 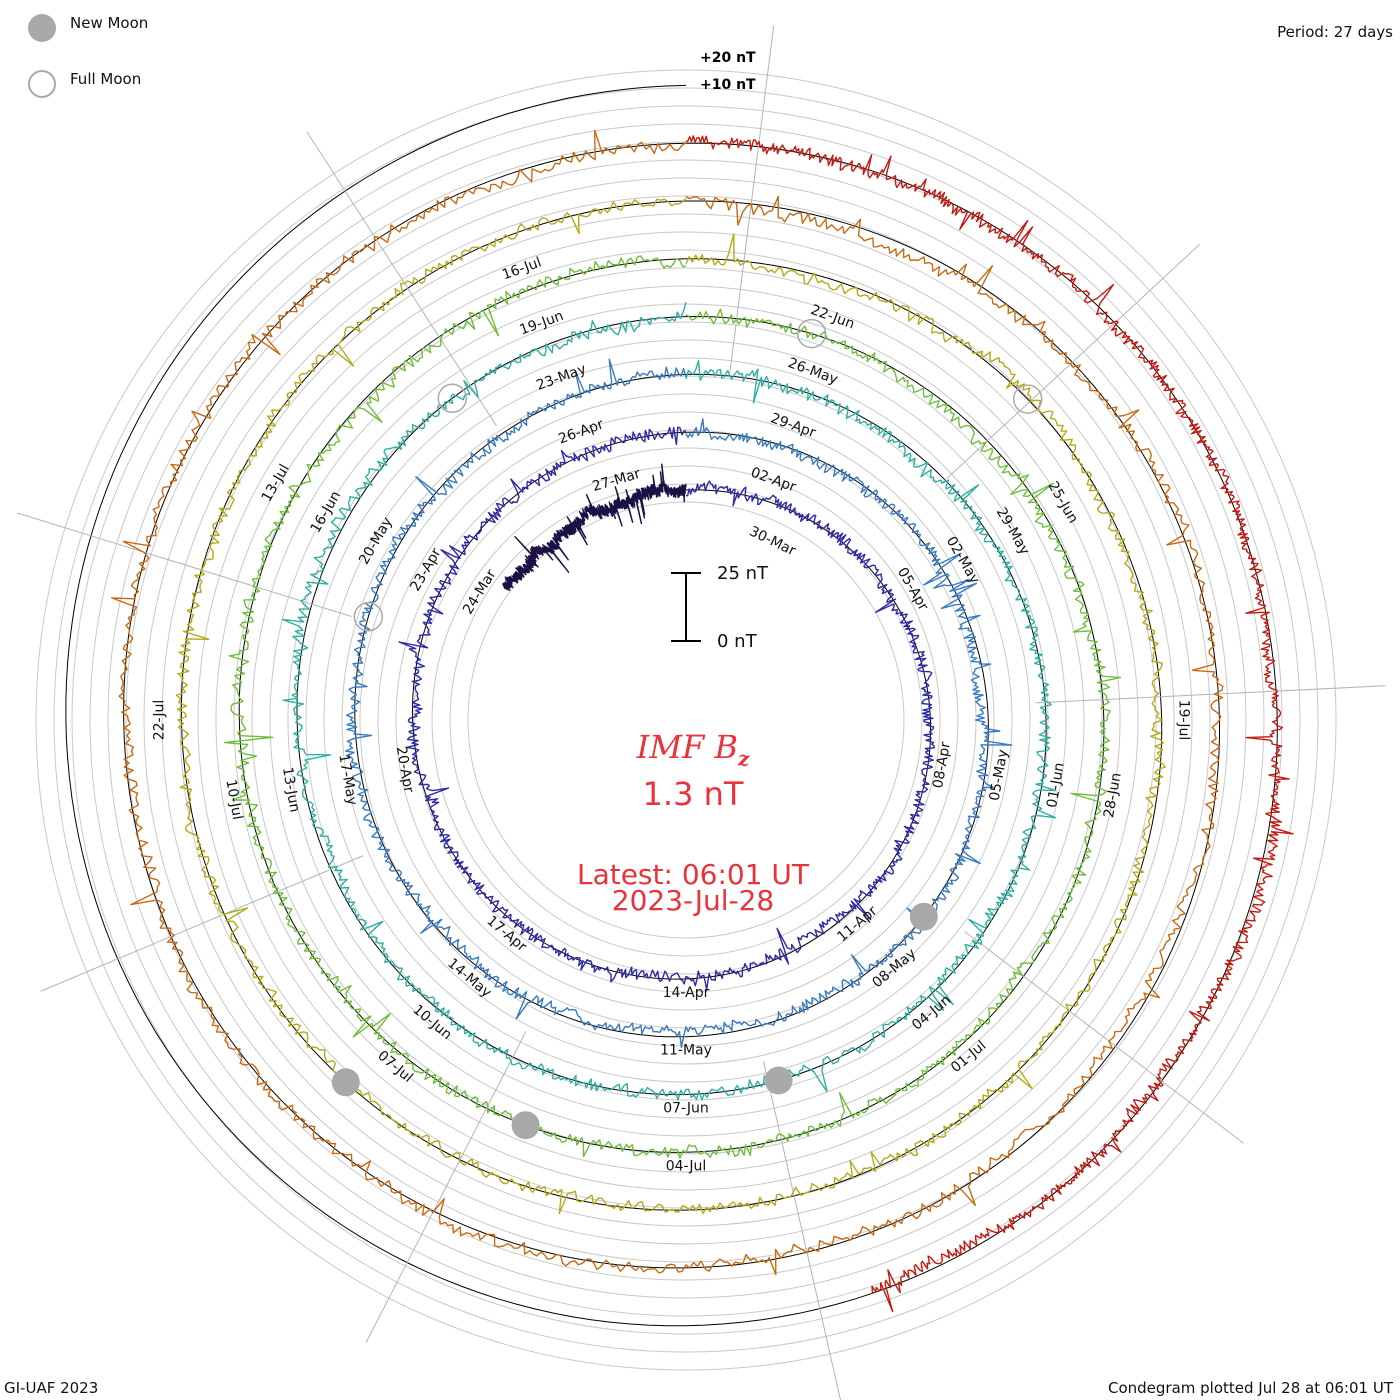 I want to click on date-label: 13-Jun, so click(x=291, y=790).